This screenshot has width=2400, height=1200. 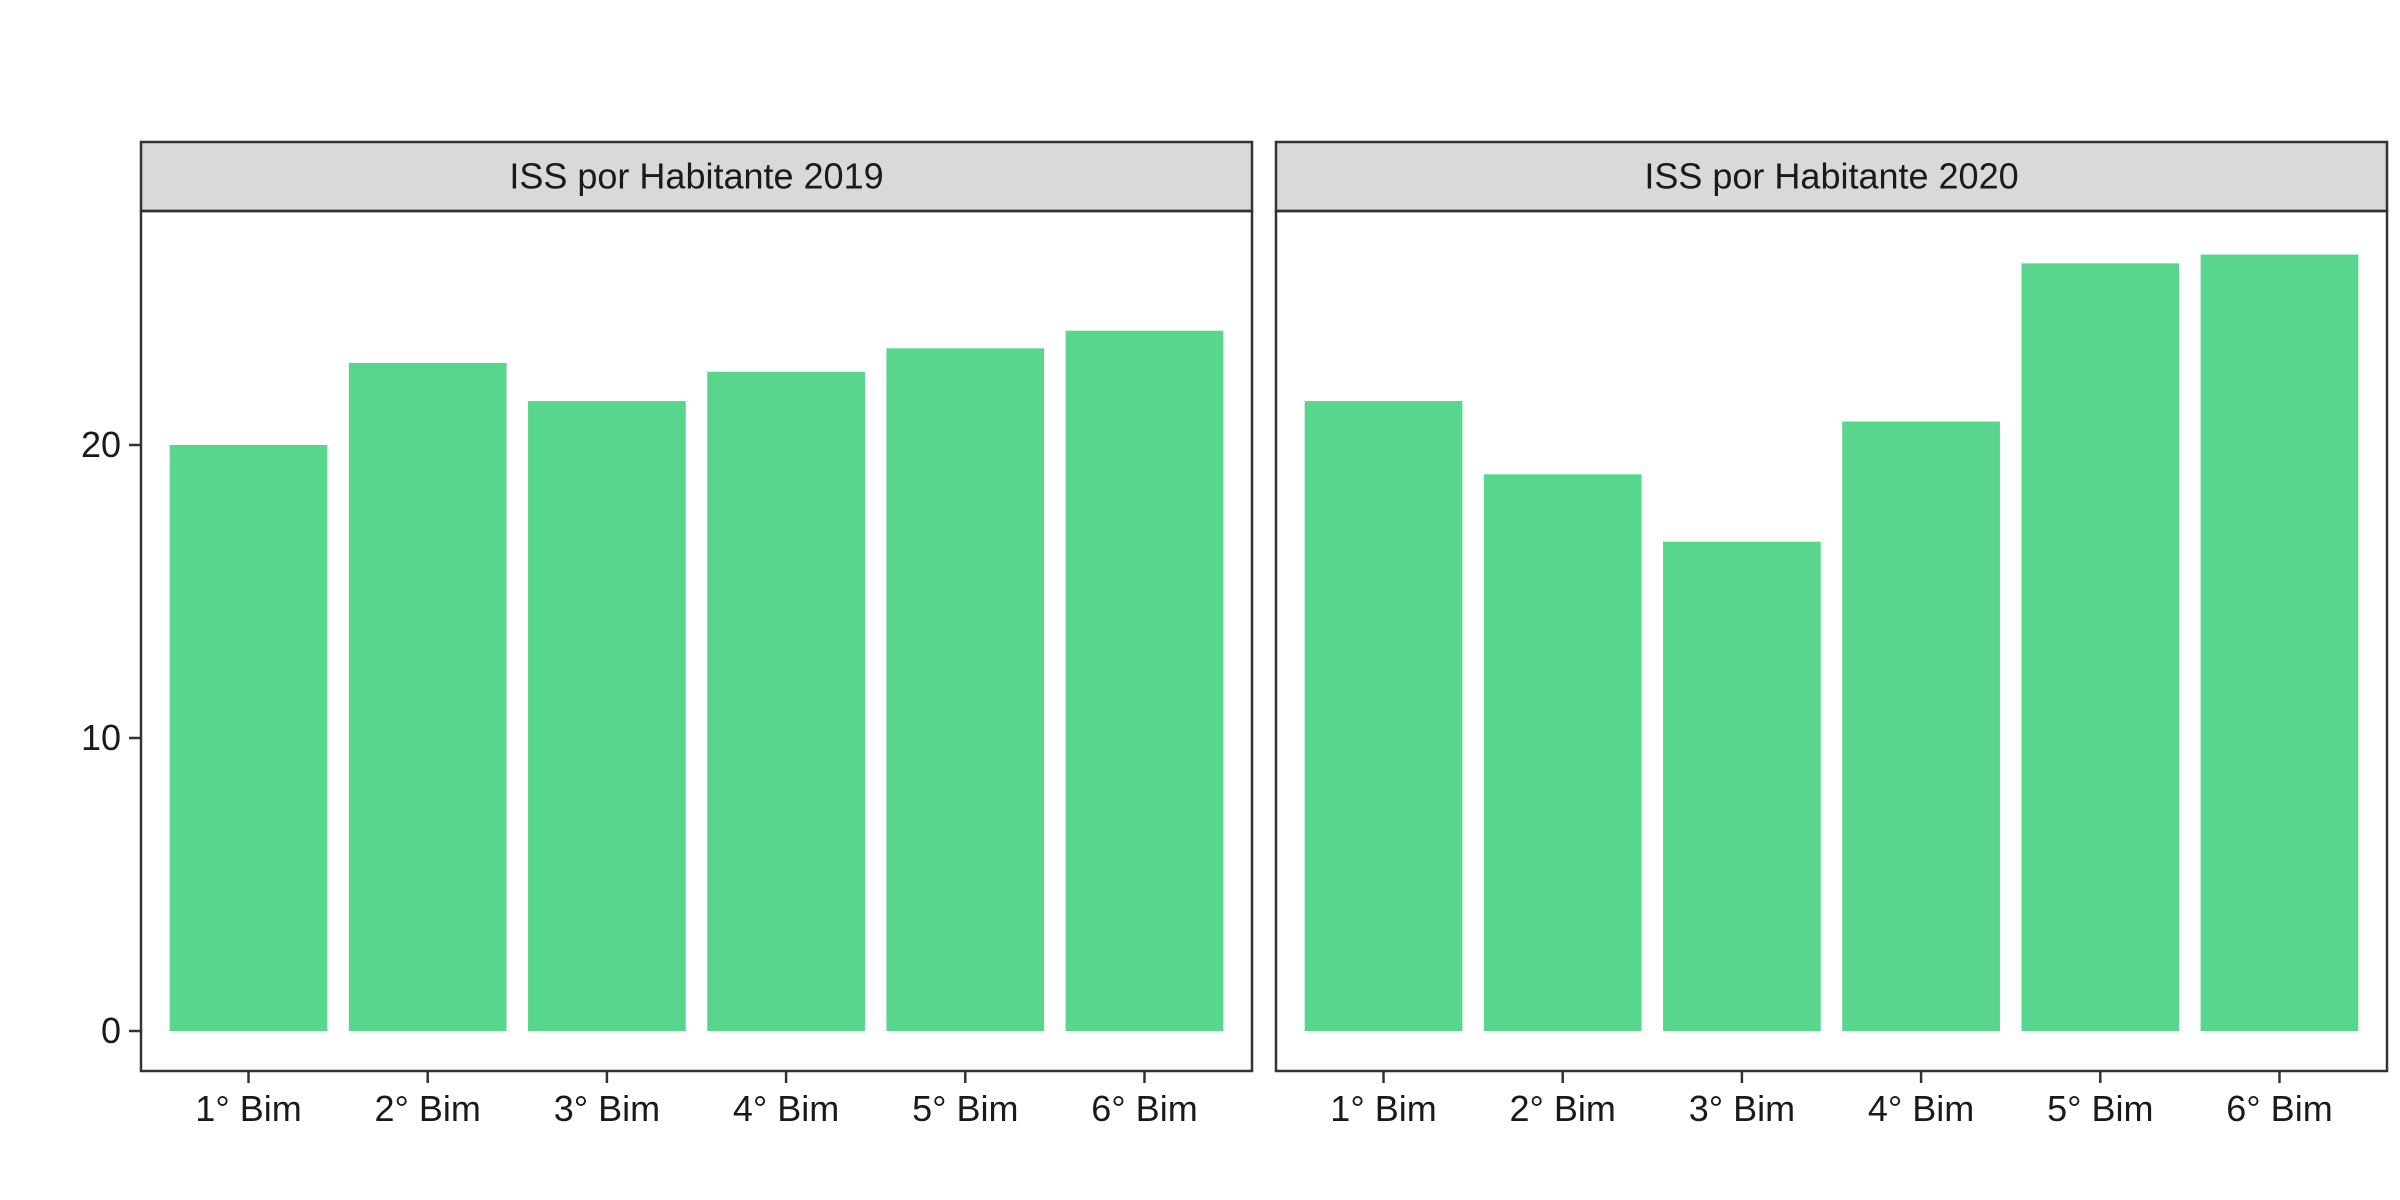 I want to click on strip-border-2020, so click(x=1831, y=176).